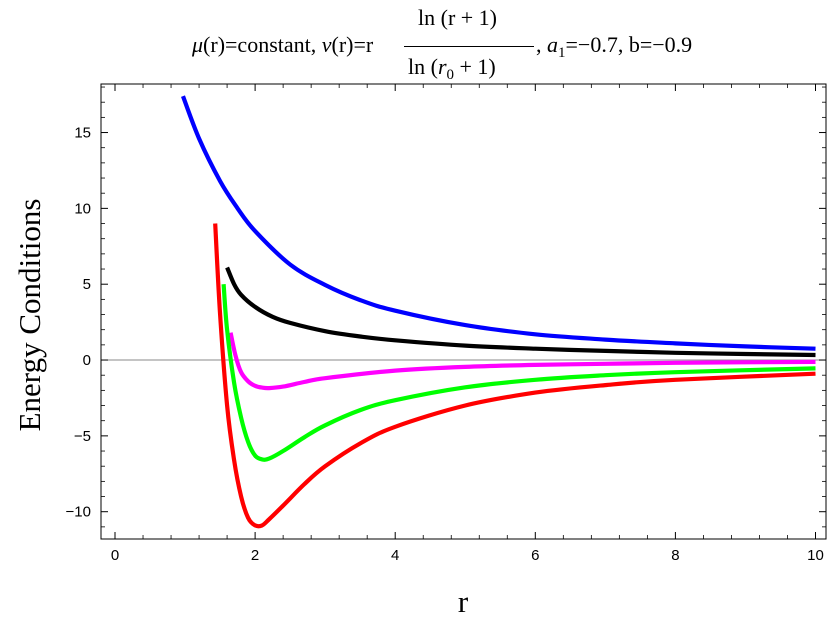 Image resolution: width=830 pixels, height=620 pixels. What do you see at coordinates (326, 44) in the screenshot?
I see `title-nu-symbol: ν` at bounding box center [326, 44].